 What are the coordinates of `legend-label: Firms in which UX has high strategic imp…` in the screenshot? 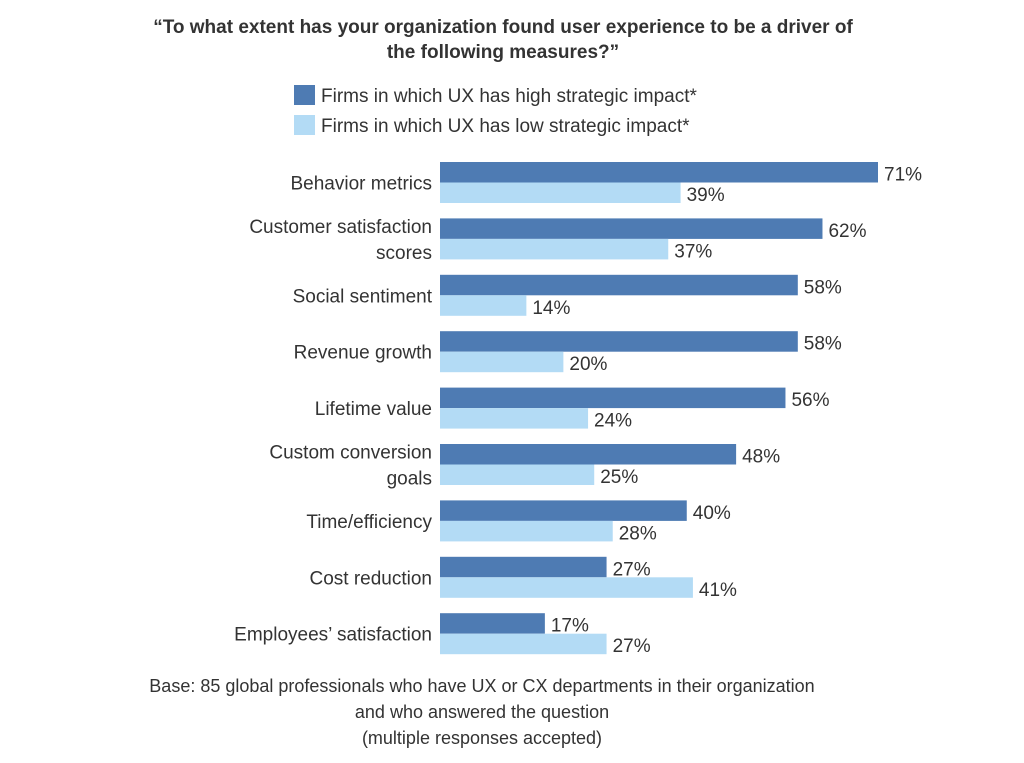 It's located at (509, 96).